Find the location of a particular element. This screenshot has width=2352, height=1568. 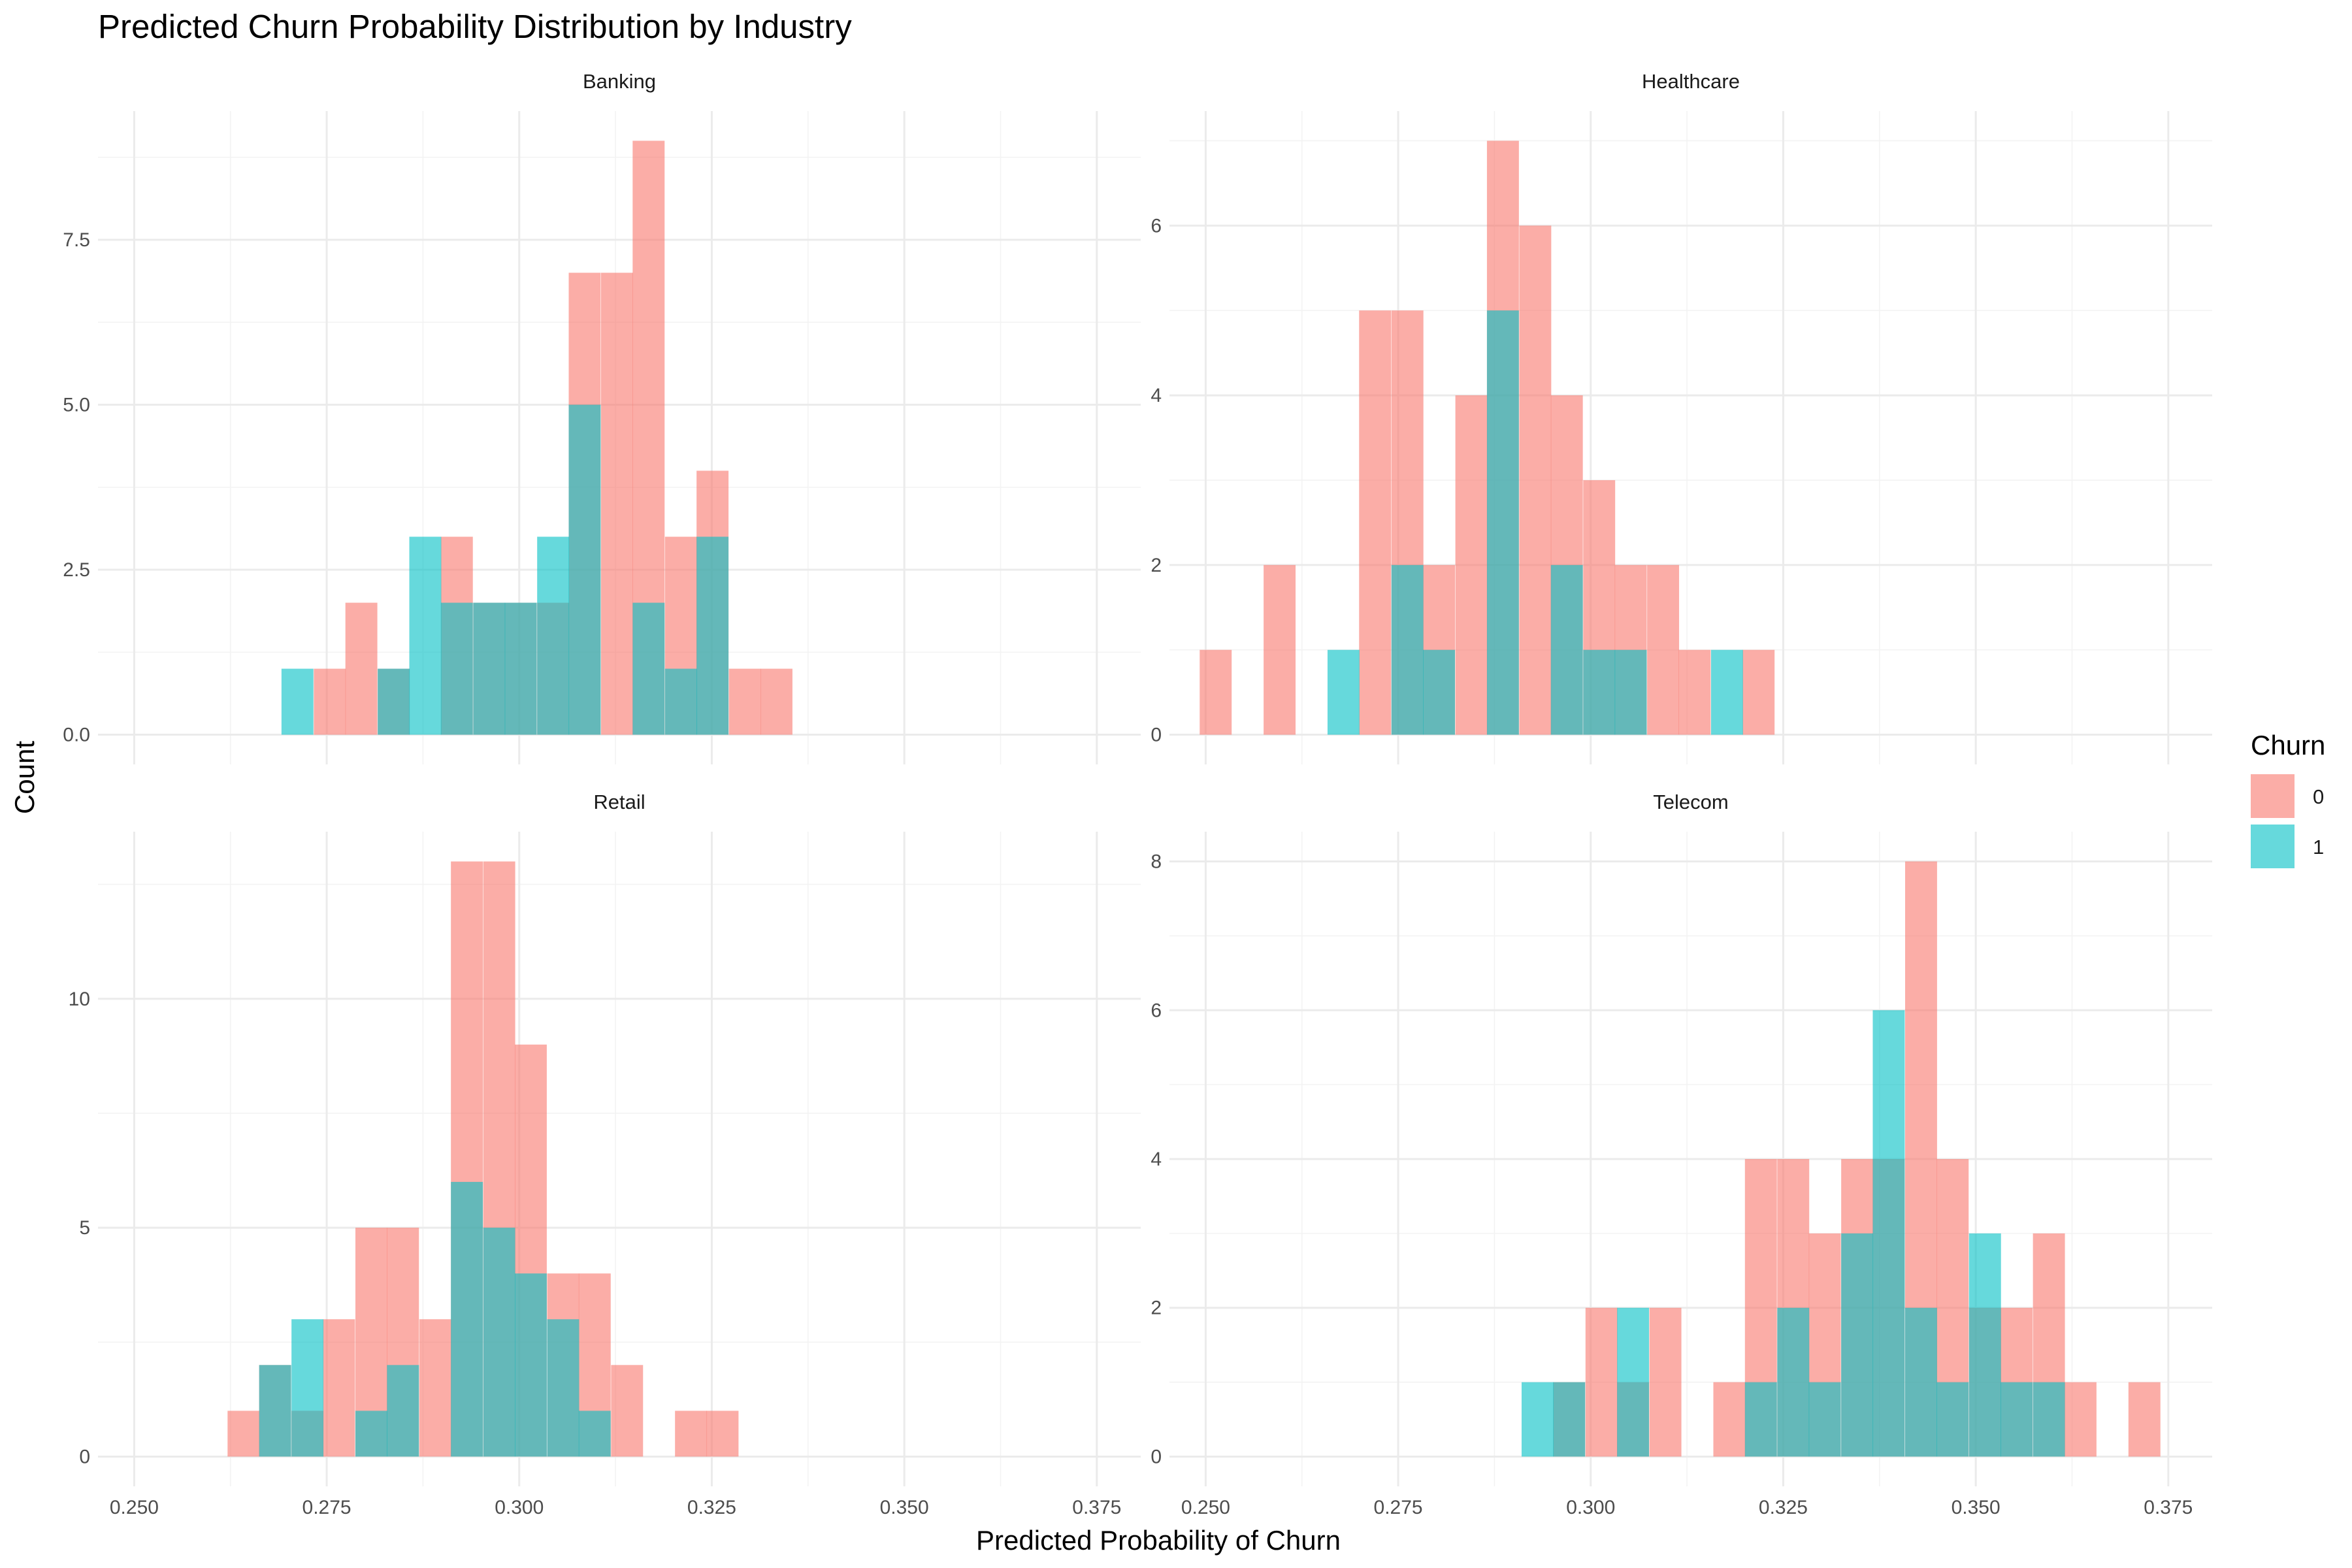

y-tick-label: 5.0 is located at coordinates (76, 405).